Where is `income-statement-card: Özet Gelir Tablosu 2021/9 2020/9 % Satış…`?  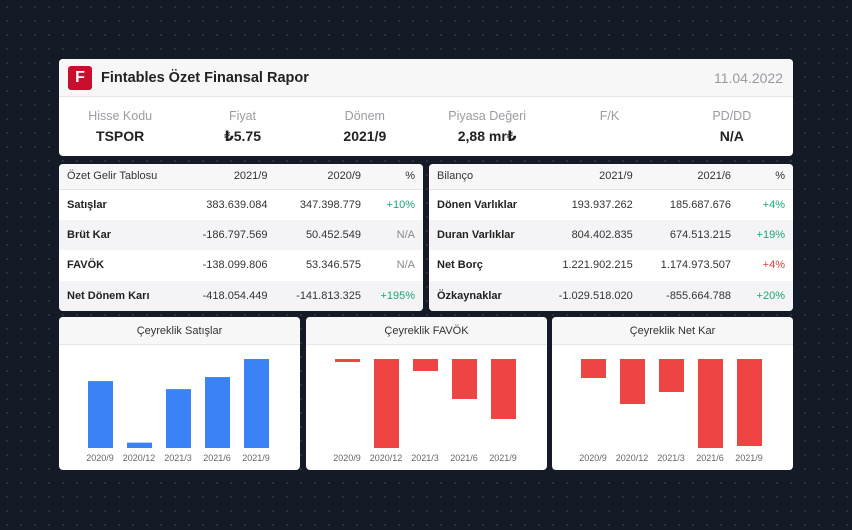
income-statement-card: Özet Gelir Tablosu 2021/9 2020/9 % Satış… is located at coordinates (241, 237).